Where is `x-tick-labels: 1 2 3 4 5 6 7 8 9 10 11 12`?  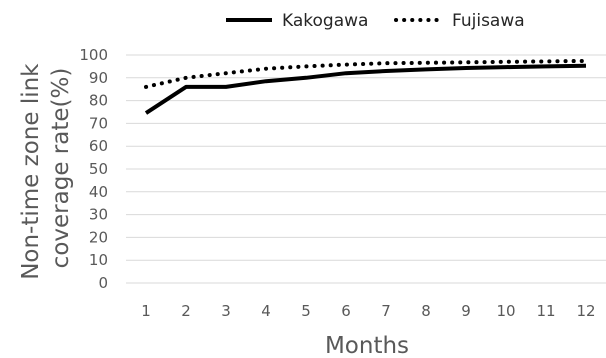 x-tick-labels: 1 2 3 4 5 6 7 8 9 10 11 12 is located at coordinates (368, 311).